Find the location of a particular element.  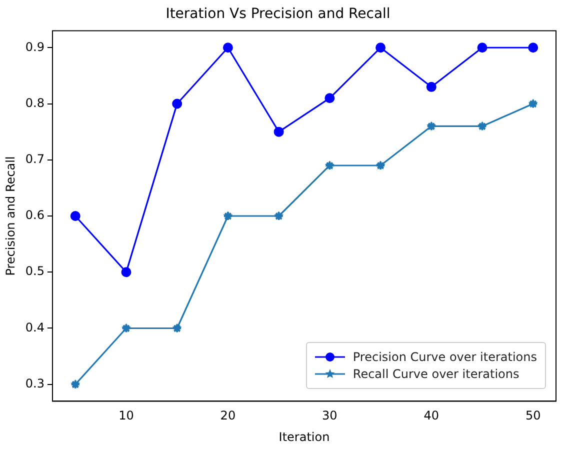

legend-label: Recall Curve over iterations is located at coordinates (436, 374).